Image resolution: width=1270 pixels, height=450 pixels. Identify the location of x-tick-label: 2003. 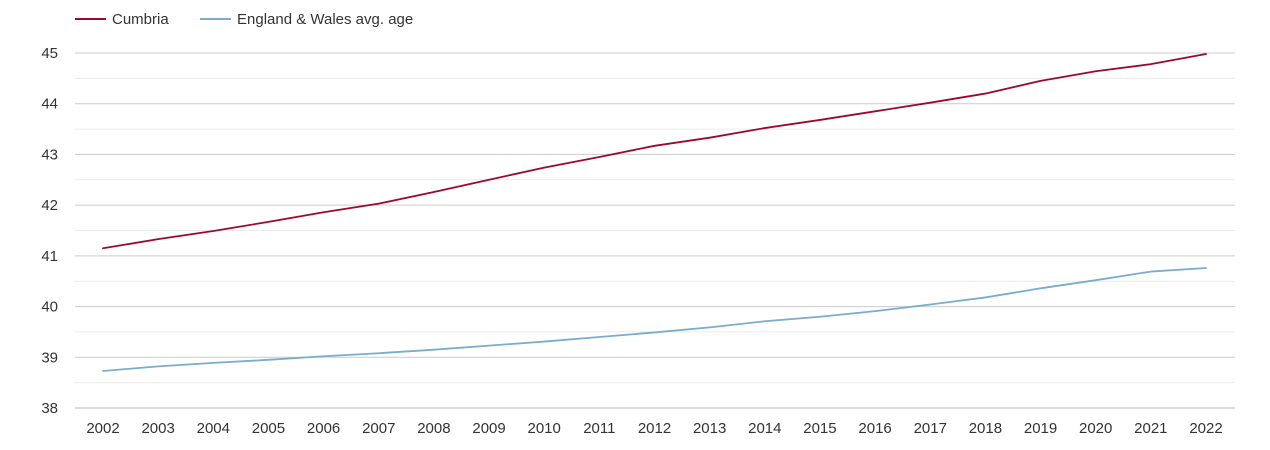
(157, 428).